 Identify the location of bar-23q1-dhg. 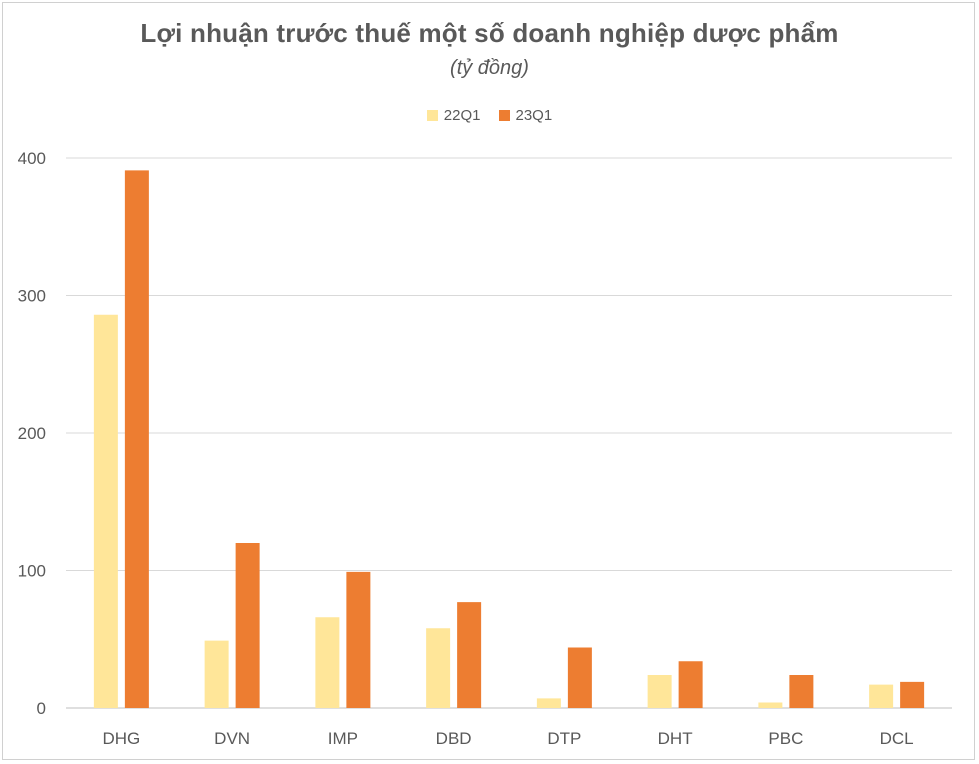
(136, 439).